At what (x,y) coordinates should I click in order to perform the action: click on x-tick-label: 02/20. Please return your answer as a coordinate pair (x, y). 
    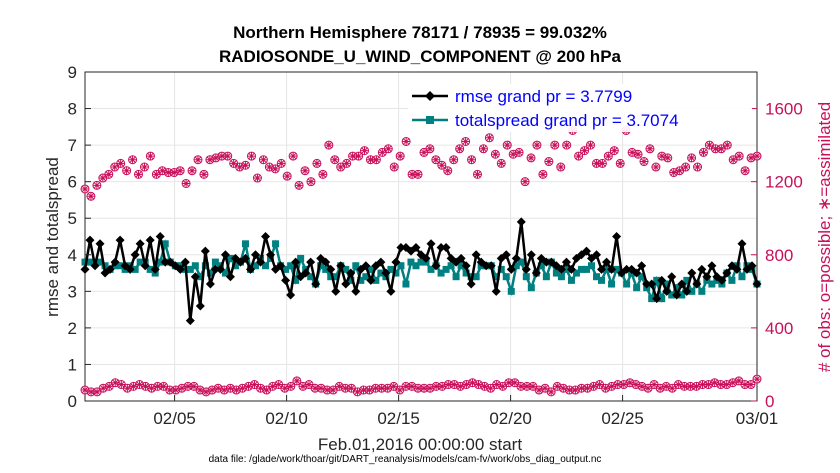
    Looking at the image, I should click on (510, 418).